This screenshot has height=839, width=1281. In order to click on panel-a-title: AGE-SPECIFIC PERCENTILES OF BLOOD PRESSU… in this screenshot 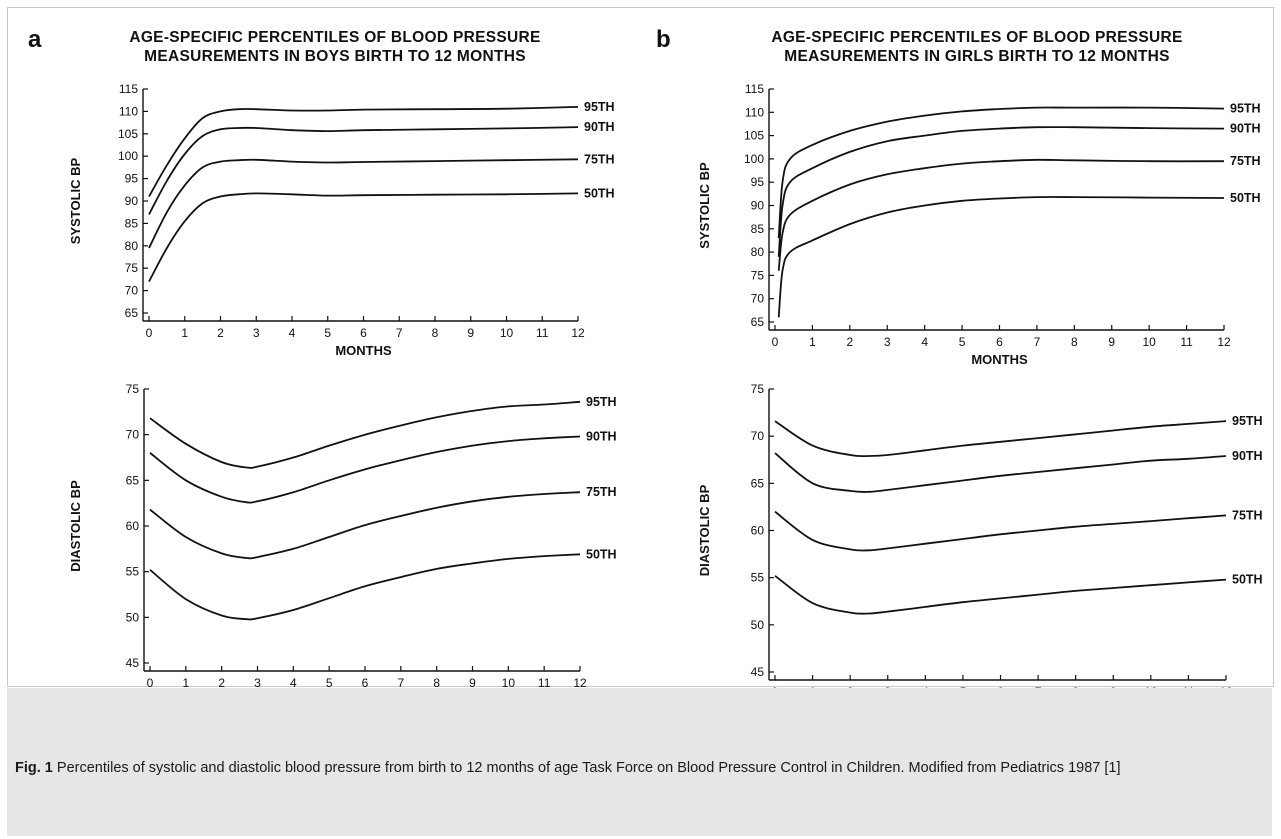, I will do `click(335, 47)`.